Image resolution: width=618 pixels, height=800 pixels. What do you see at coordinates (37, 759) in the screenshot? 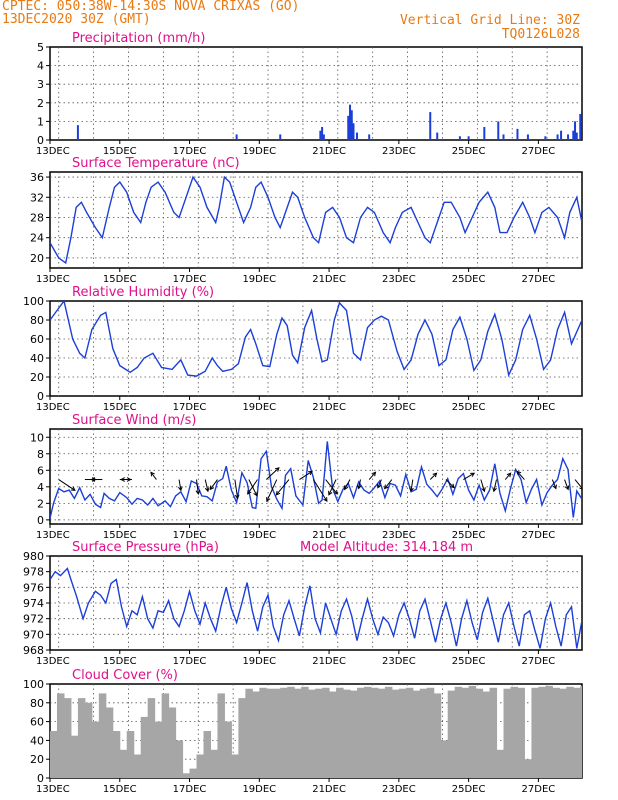
I see `y-tick-label: 20` at bounding box center [37, 759].